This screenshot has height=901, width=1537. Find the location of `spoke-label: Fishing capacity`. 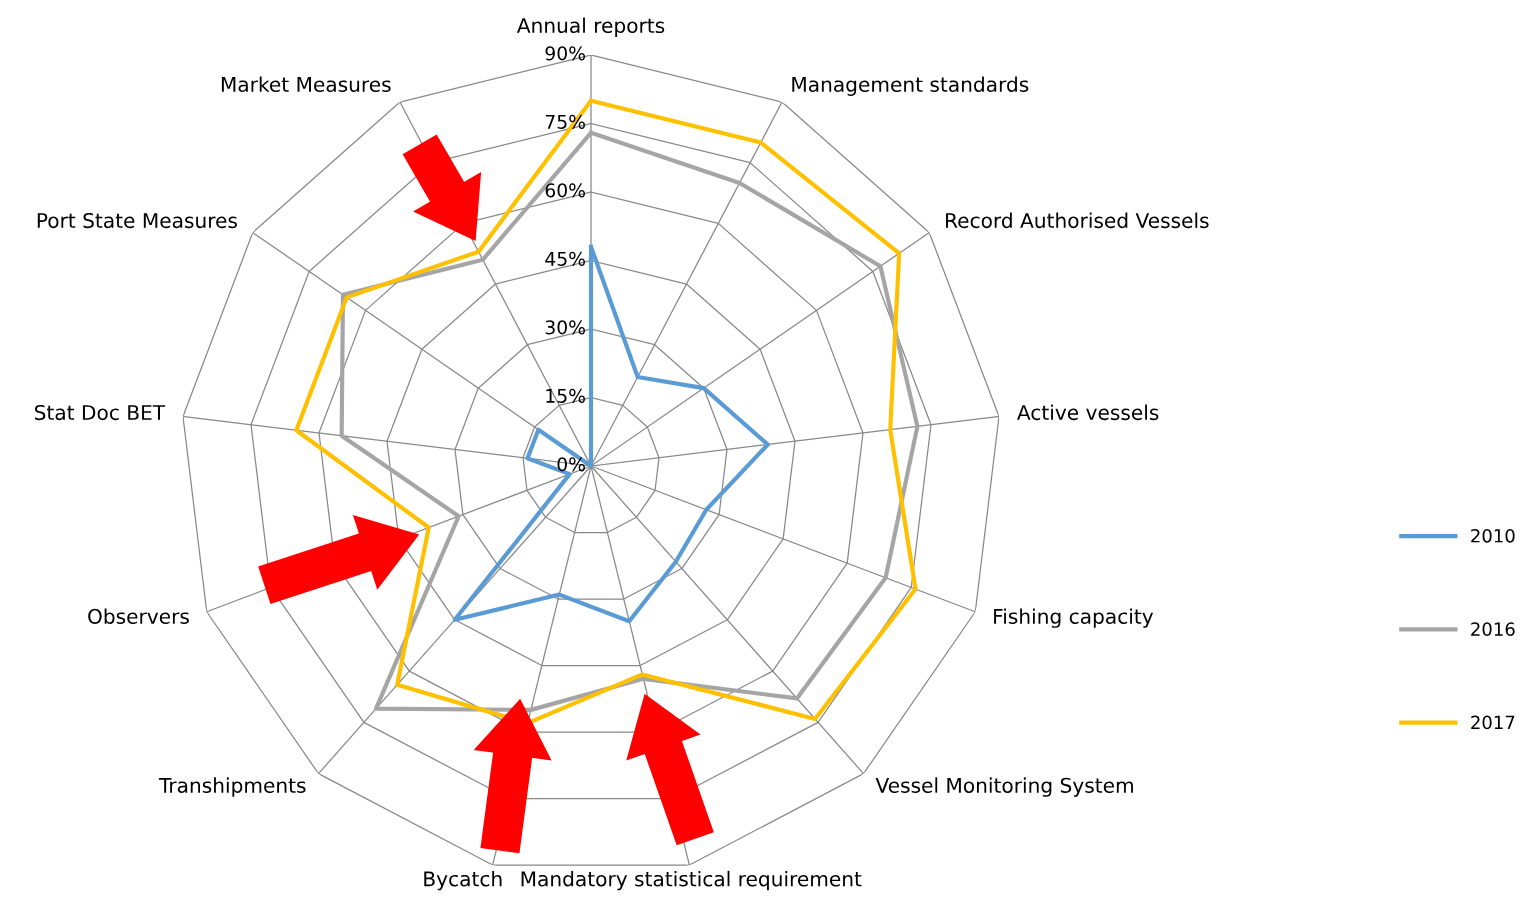

spoke-label: Fishing capacity is located at coordinates (1074, 618).